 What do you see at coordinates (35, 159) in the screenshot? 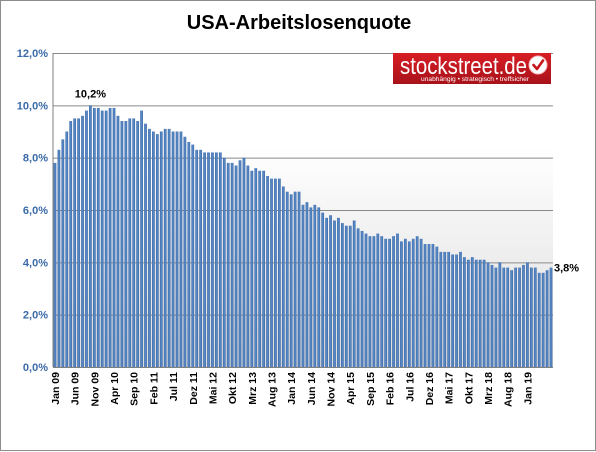
I see `y-tick-label: 8,0%` at bounding box center [35, 159].